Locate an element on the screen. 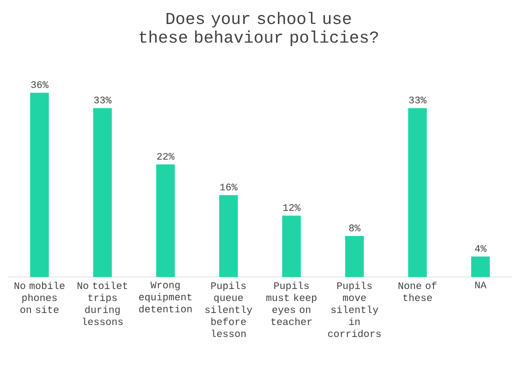 Image resolution: width=518 pixels, height=365 pixels. data-label: 8% is located at coordinates (354, 228).